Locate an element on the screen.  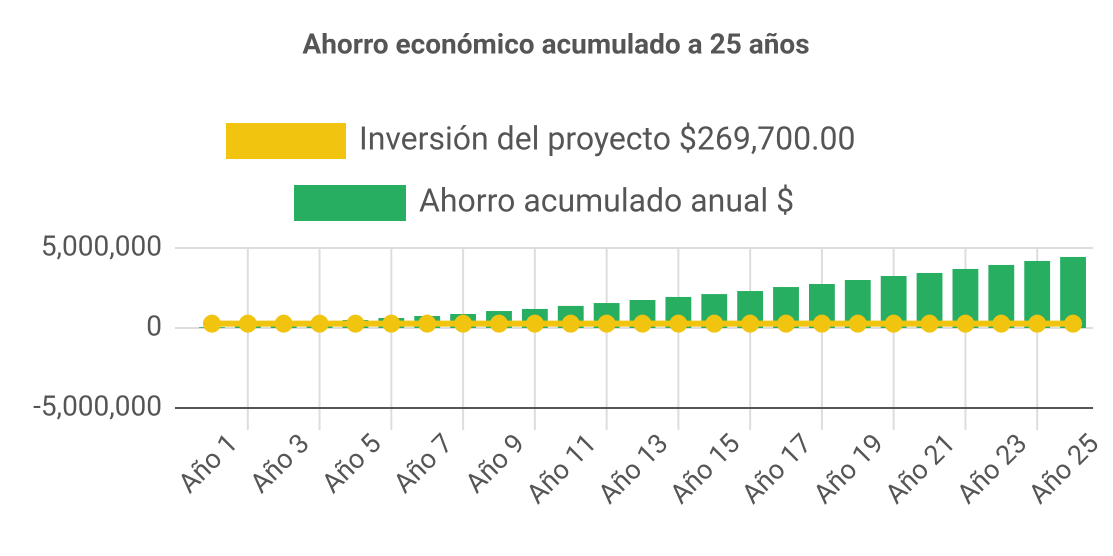
chart-title: Ahorro económico acumulado a 25 años is located at coordinates (555, 43).